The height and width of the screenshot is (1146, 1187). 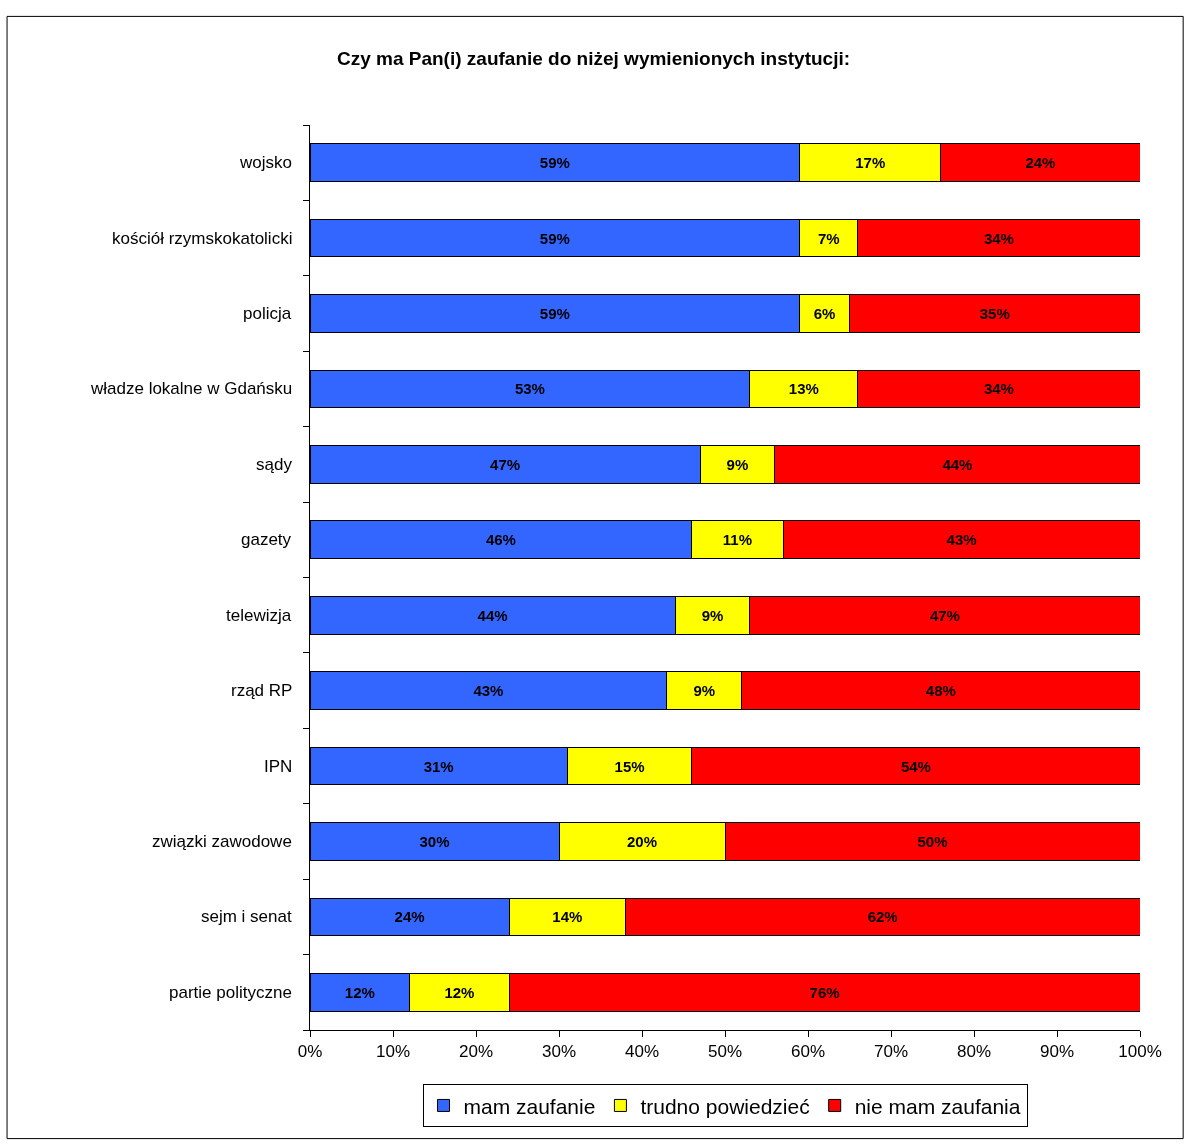 What do you see at coordinates (932, 841) in the screenshot?
I see `data-label: 50%` at bounding box center [932, 841].